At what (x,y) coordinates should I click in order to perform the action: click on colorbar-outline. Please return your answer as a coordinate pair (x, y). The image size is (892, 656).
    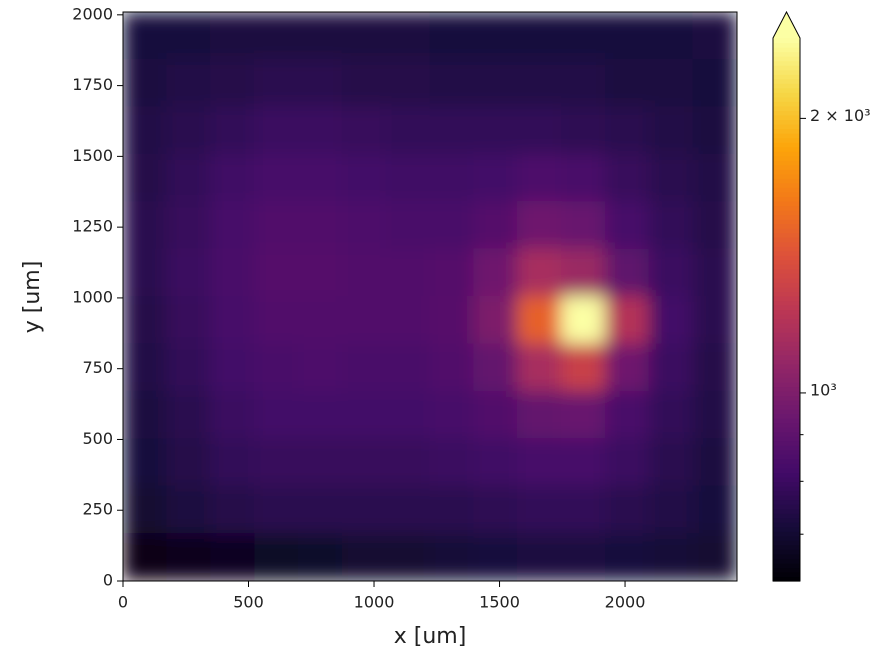
    Looking at the image, I should click on (786, 296).